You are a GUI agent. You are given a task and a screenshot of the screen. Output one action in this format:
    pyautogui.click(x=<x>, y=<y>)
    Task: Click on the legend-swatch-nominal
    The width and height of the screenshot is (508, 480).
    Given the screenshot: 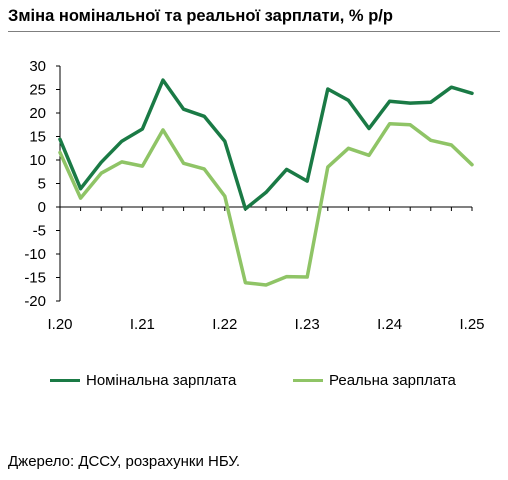 What is the action you would take?
    pyautogui.click(x=65, y=380)
    